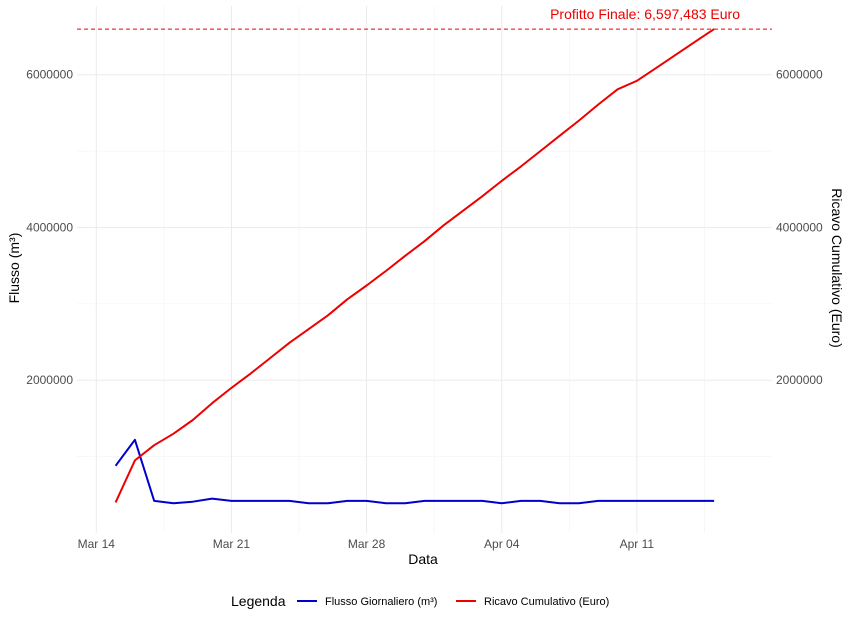 This screenshot has width=852, height=626. I want to click on x-tick-label: Apr 11, so click(637, 544).